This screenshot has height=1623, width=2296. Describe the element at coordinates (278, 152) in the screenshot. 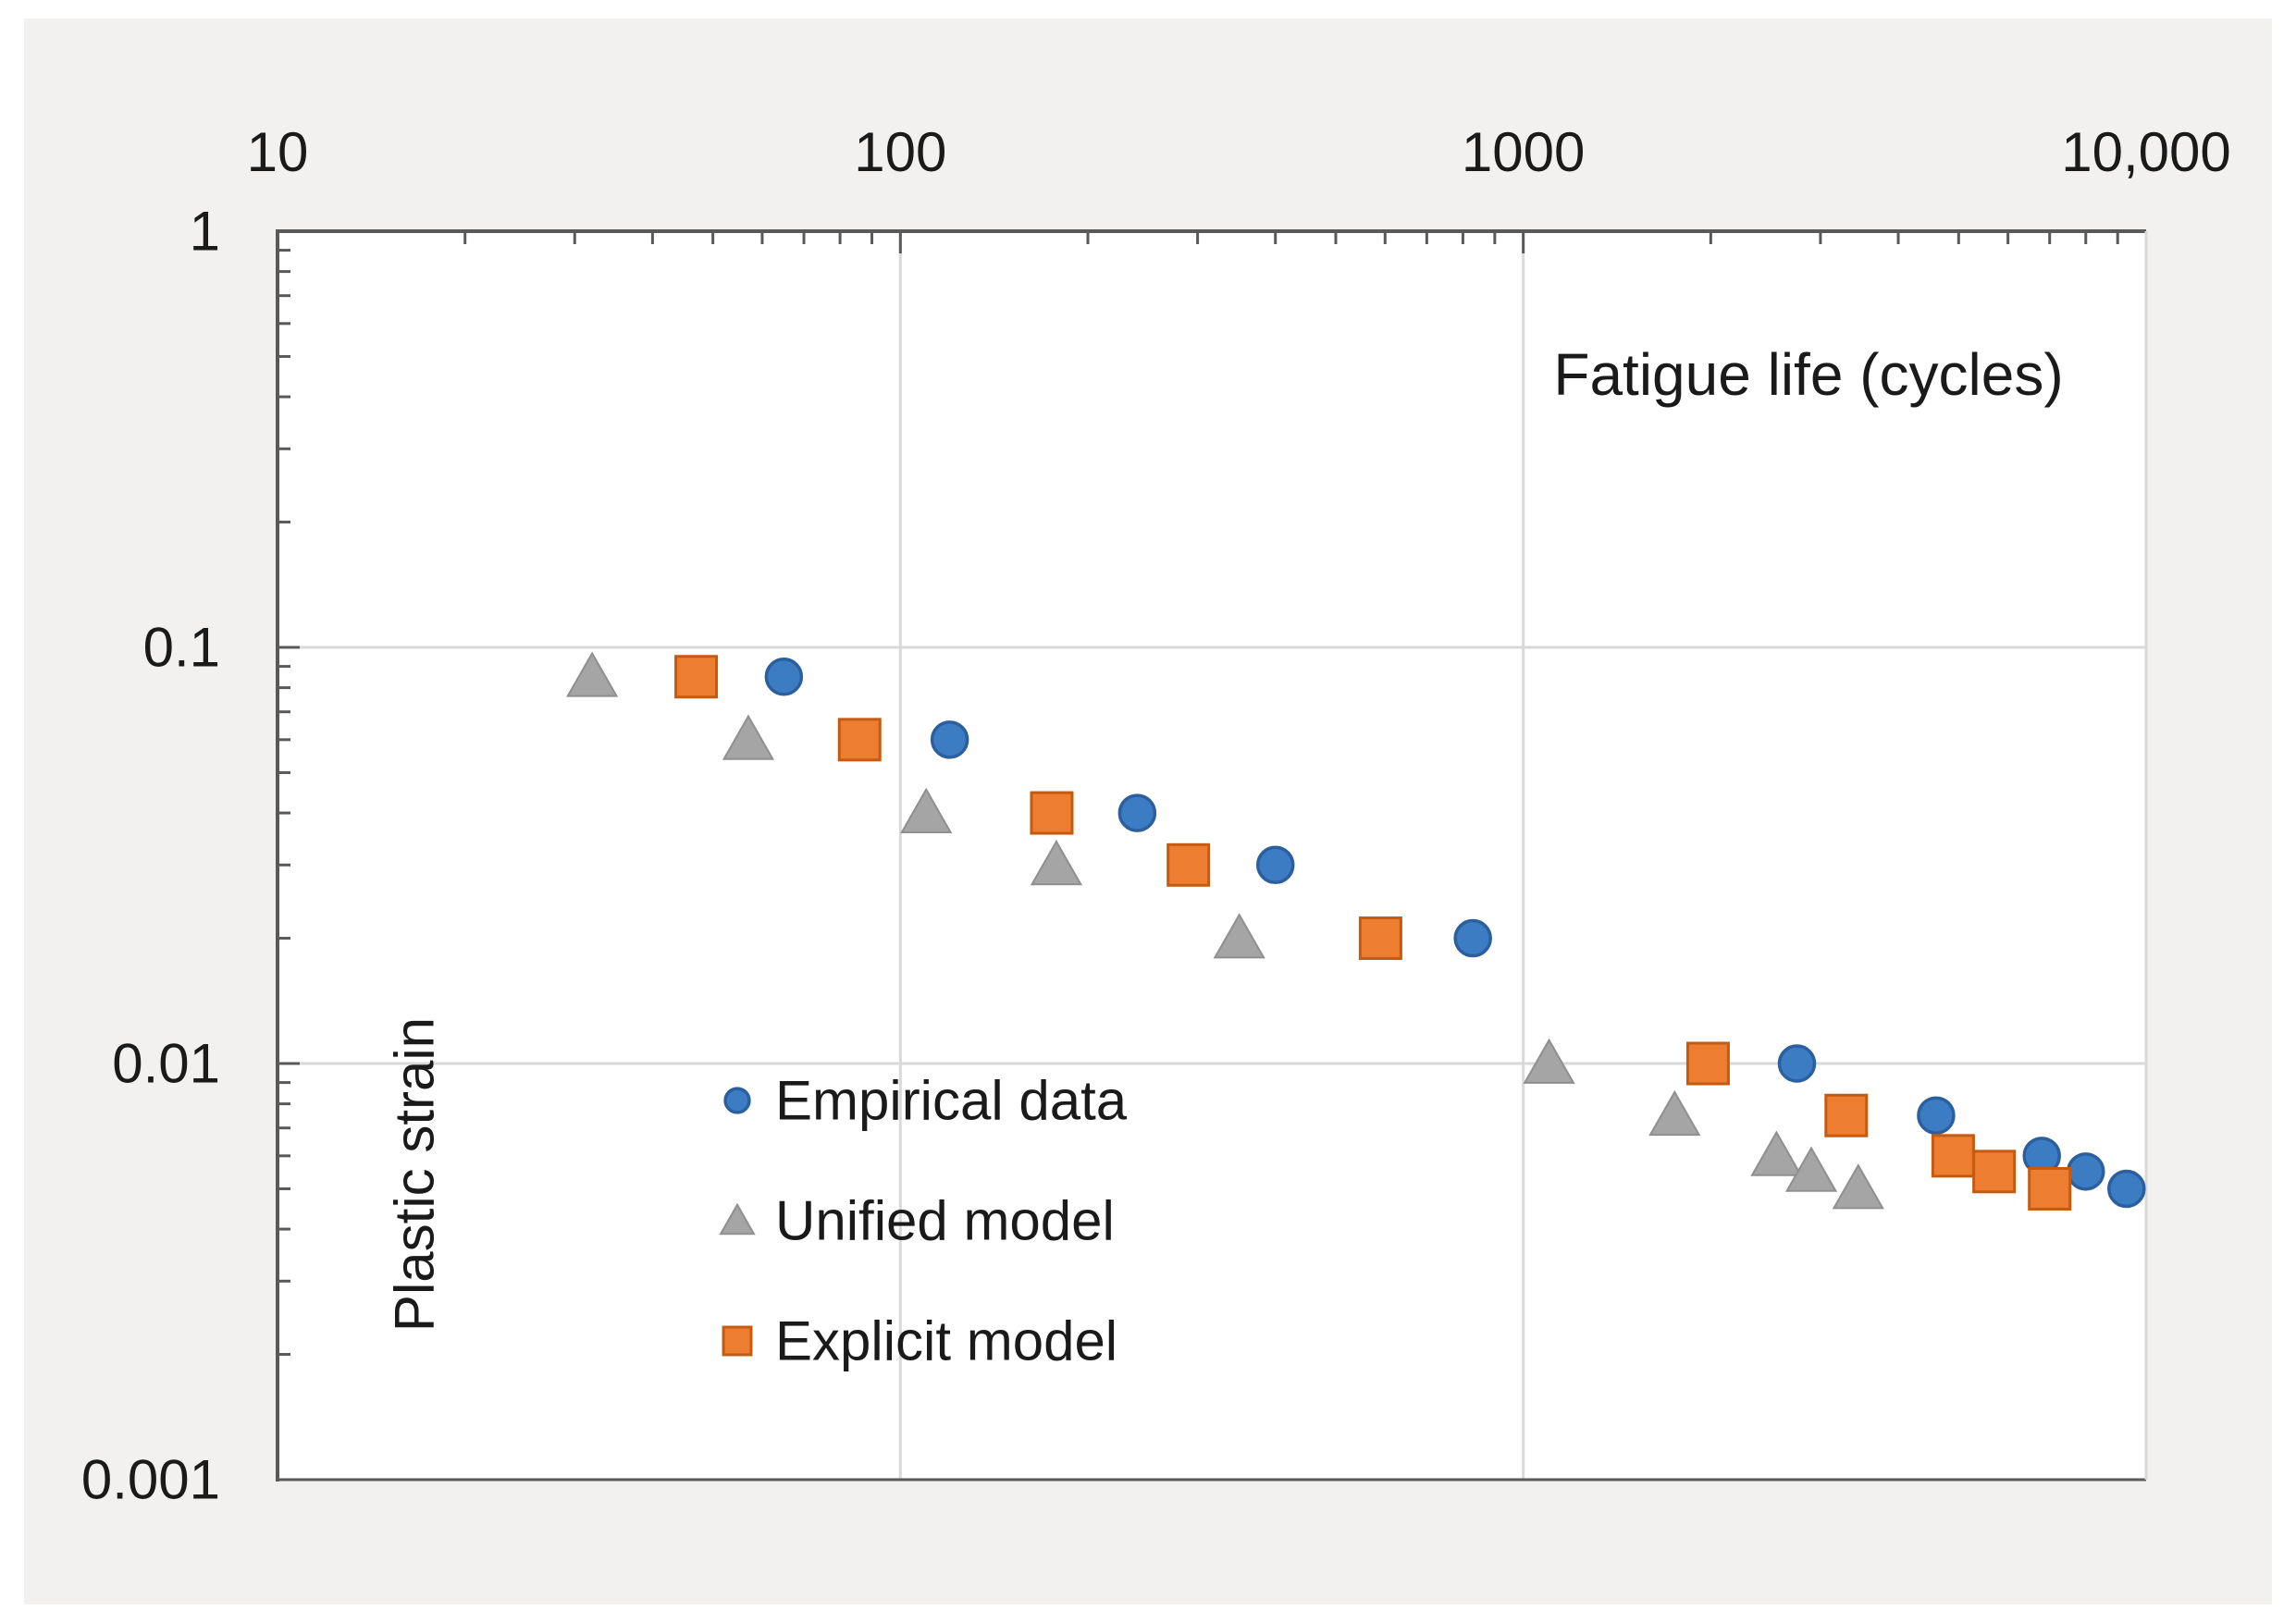

I see `x-tick-label: 10` at that location.